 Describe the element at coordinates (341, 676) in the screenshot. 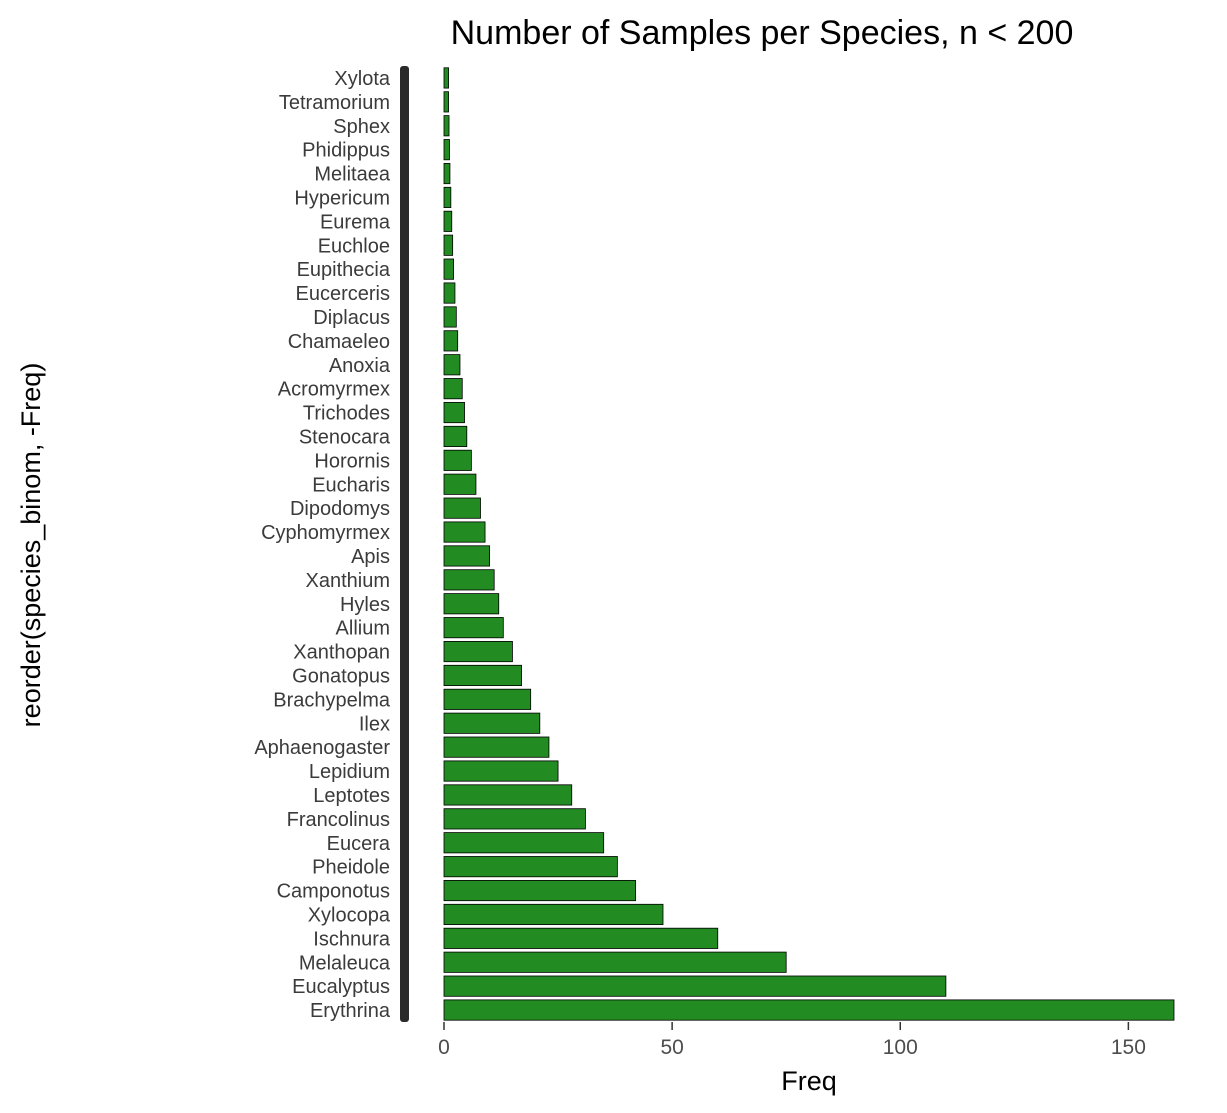

I see `category-label: Gonatopus` at that location.